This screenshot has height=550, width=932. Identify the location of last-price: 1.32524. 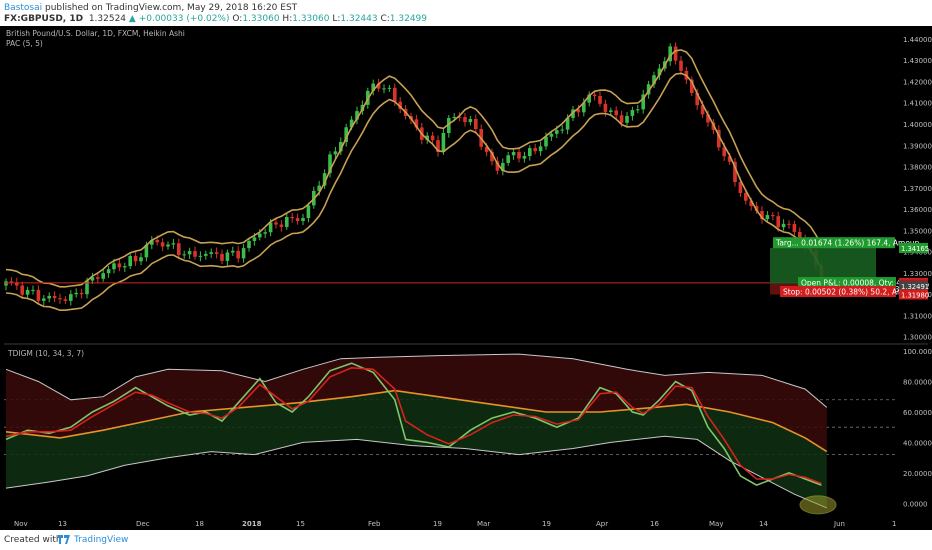
(107, 19).